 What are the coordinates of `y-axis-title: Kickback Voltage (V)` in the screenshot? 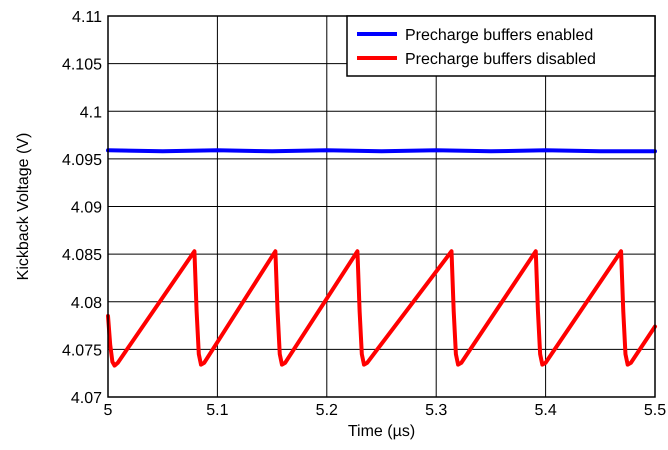 It's located at (23, 206).